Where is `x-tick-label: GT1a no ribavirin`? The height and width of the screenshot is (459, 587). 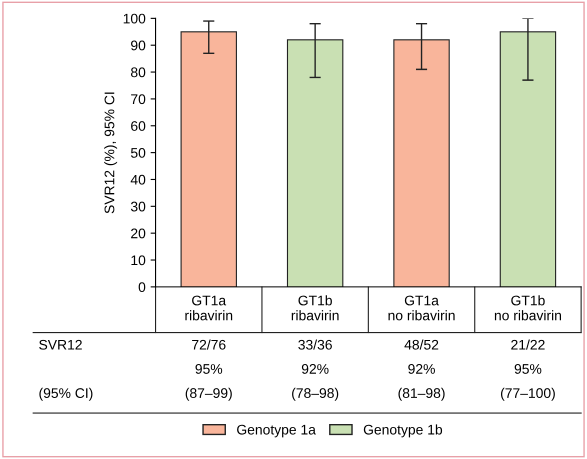
x-tick-label: GT1a no ribavirin is located at coordinates (421, 308).